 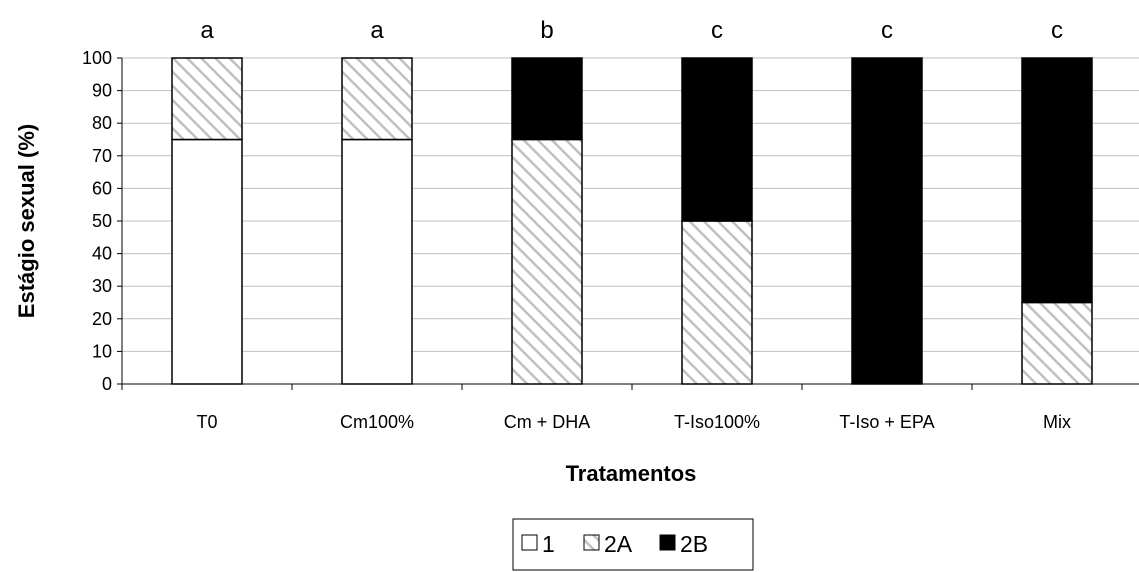 What do you see at coordinates (546, 30) in the screenshot?
I see `significance-letter: b` at bounding box center [546, 30].